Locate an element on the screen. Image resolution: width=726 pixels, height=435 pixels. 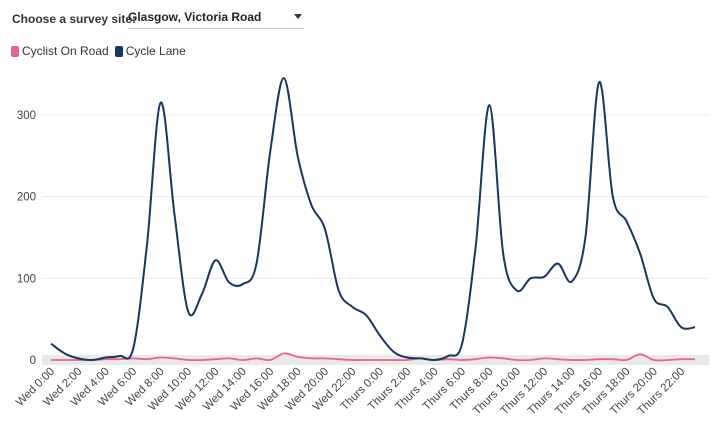
legend-item-on-road: Cyclist On Road is located at coordinates (60, 51).